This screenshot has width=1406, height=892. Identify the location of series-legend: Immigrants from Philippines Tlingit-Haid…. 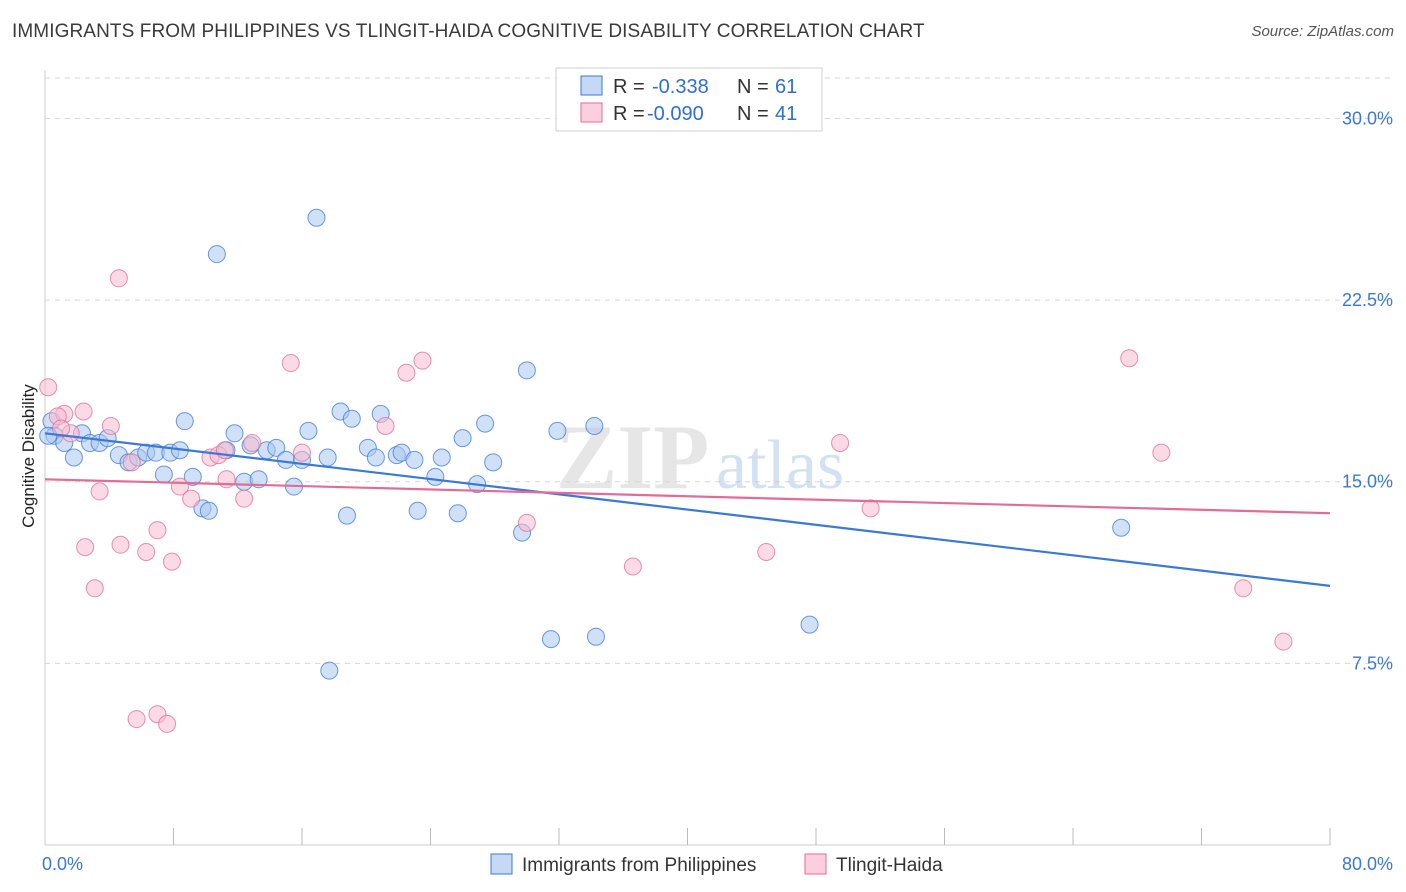
(716, 864).